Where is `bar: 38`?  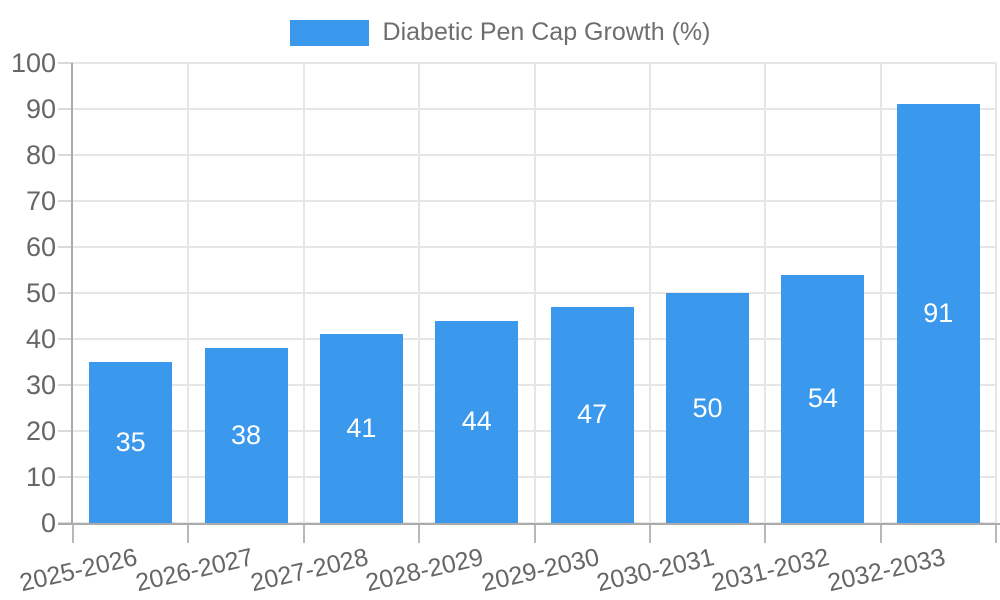 bar: 38 is located at coordinates (246, 435).